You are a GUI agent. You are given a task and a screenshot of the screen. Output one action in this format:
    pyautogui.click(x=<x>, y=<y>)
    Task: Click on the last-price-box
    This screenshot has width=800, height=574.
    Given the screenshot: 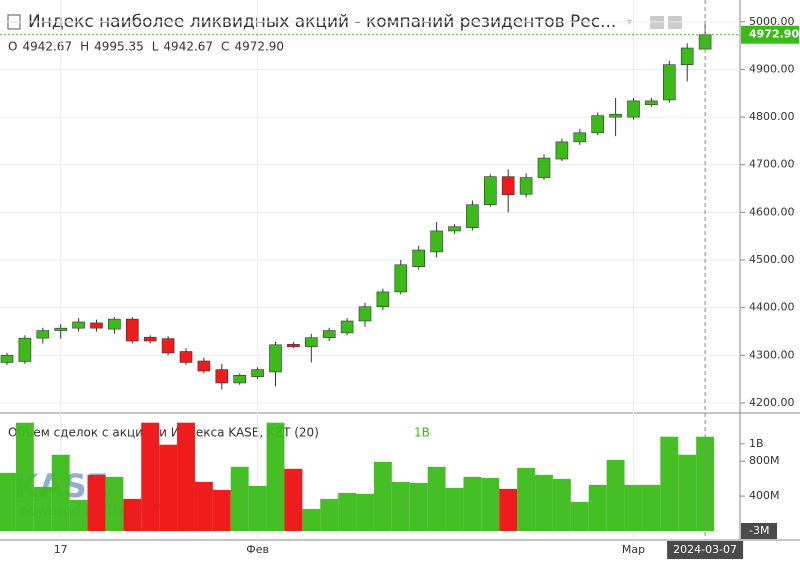 What is the action you would take?
    pyautogui.click(x=770, y=34)
    